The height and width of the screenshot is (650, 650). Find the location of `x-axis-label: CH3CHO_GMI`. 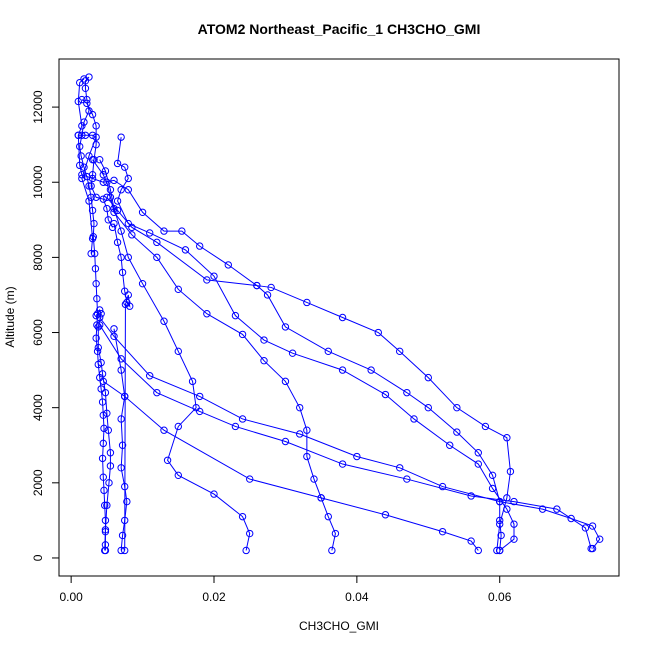

x-axis-label: CH3CHO_GMI is located at coordinates (339, 626).